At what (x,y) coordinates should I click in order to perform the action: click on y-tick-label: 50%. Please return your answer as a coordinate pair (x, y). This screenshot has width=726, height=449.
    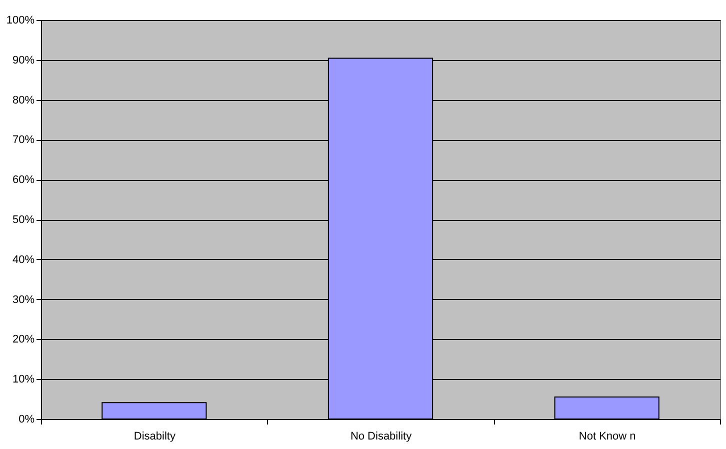
    Looking at the image, I should click on (23, 220).